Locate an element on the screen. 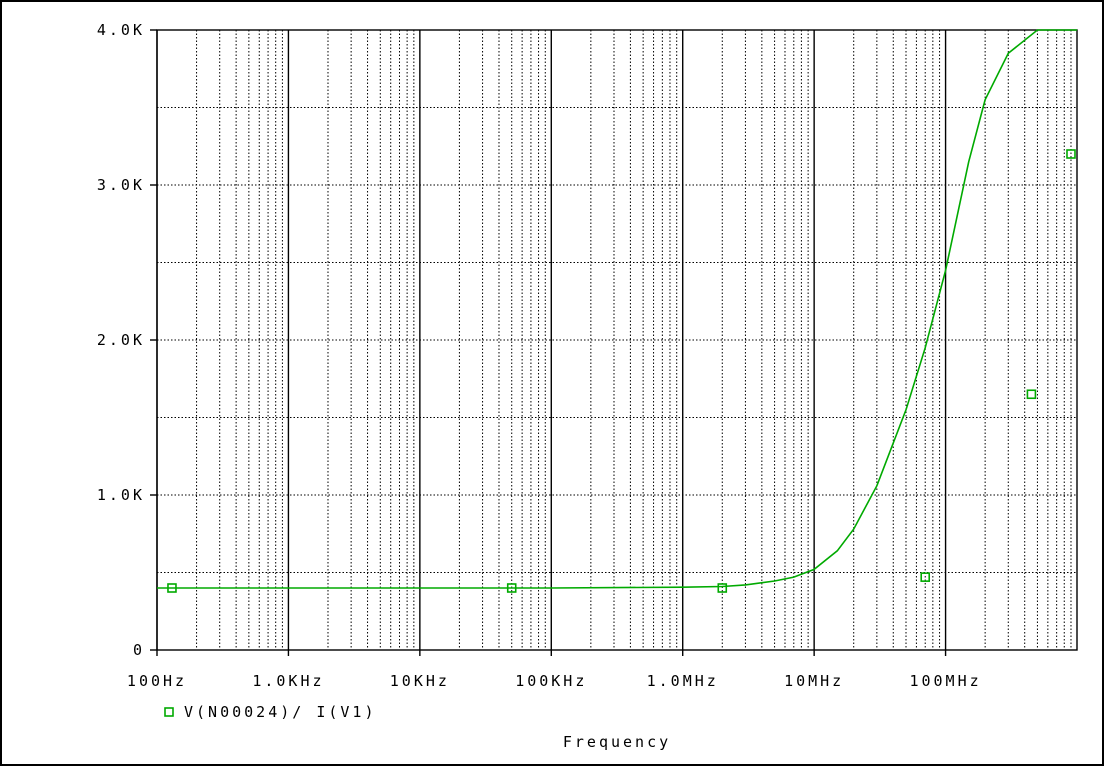 This screenshot has height=766, width=1104. y-tick-label: 0 is located at coordinates (139, 650).